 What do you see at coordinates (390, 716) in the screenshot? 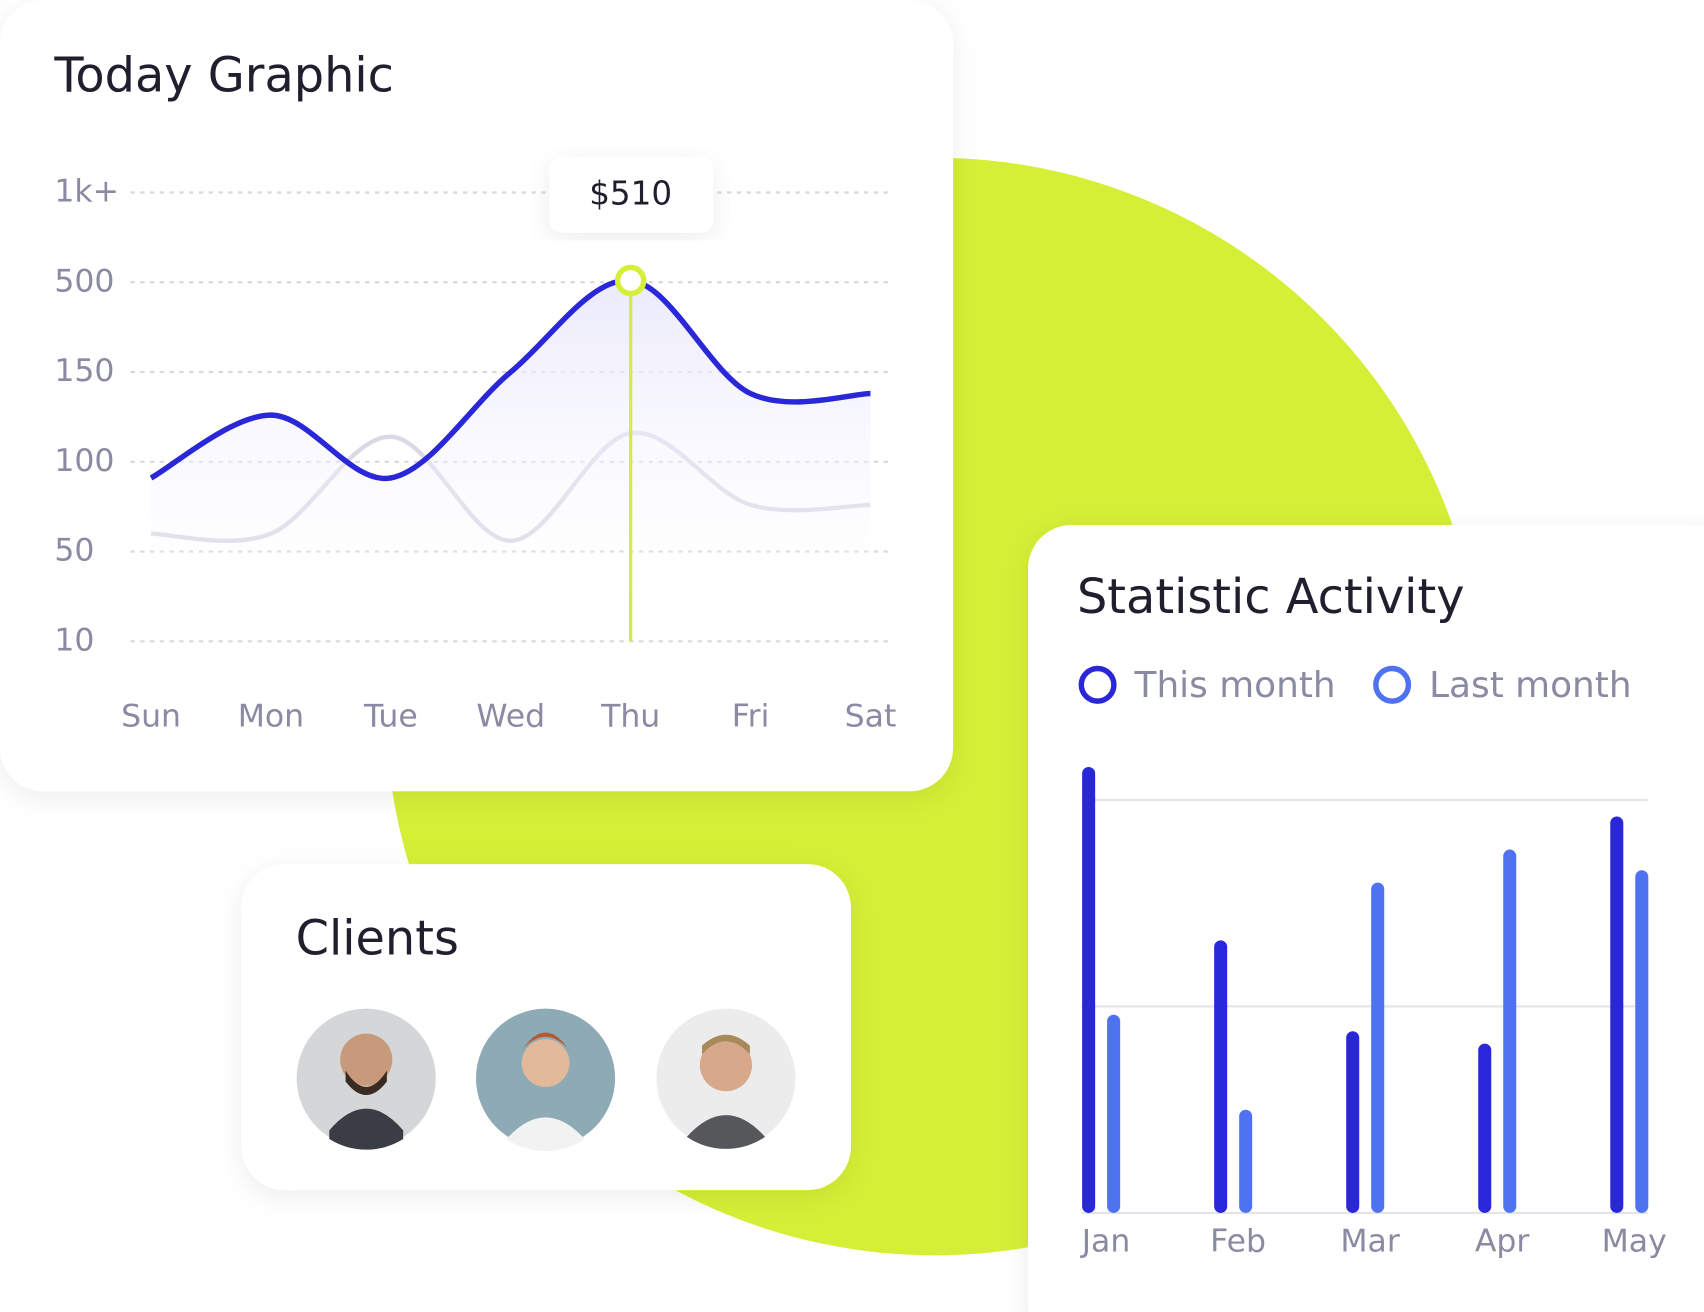
I see `x-tick-label: Tue` at bounding box center [390, 716].